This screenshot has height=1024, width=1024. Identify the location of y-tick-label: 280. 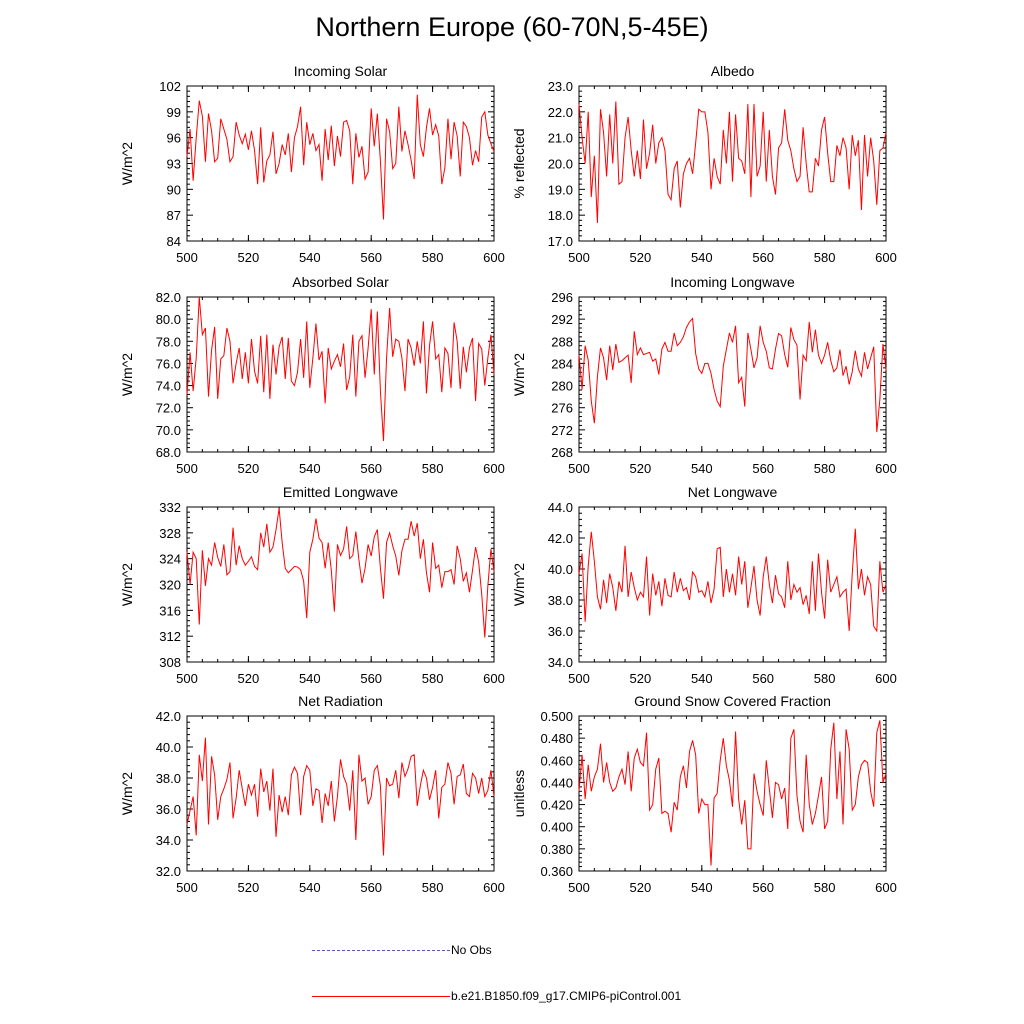
(562, 386).